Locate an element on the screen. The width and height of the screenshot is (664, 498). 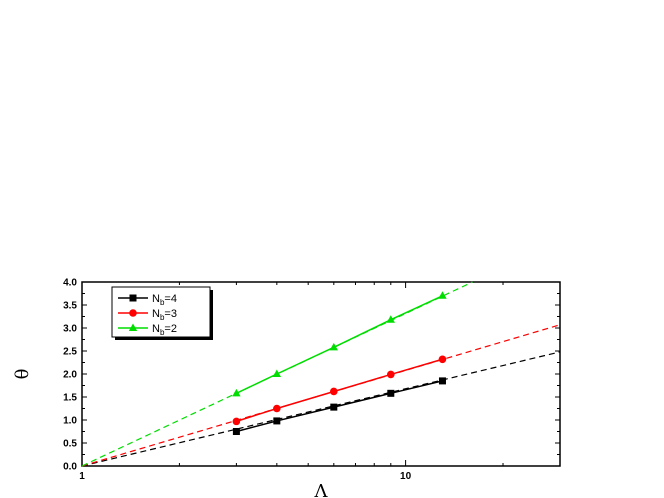
legend-label: Nb=4 is located at coordinates (164, 300).